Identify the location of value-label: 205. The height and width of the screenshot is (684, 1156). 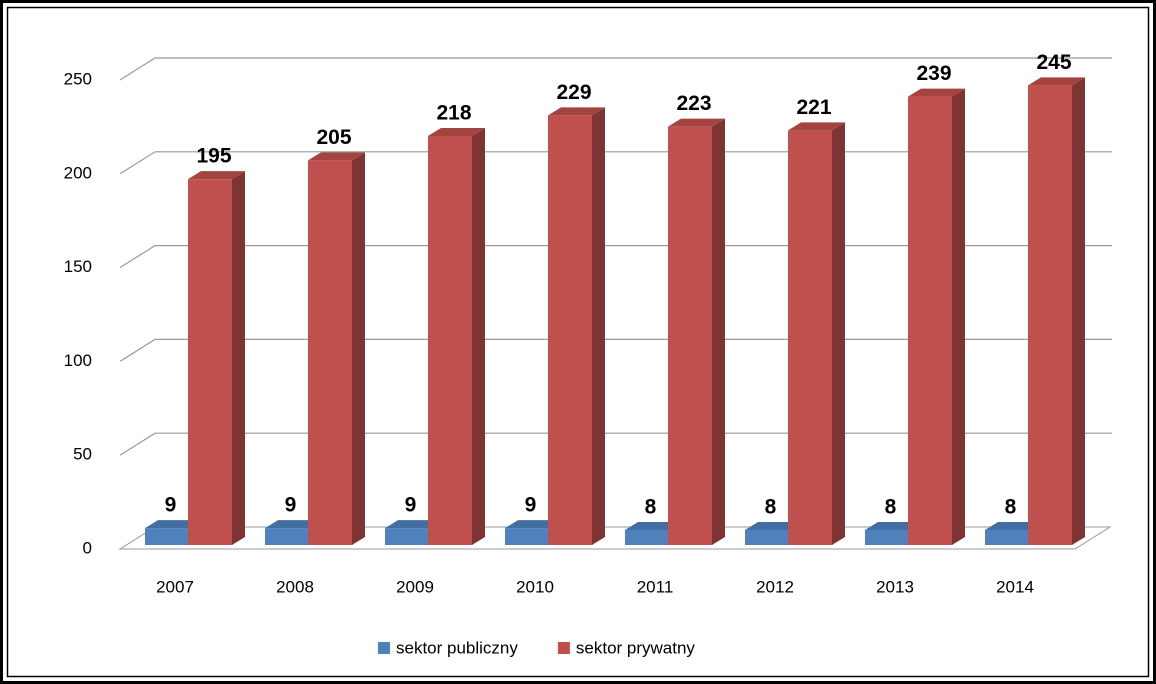
(333, 137).